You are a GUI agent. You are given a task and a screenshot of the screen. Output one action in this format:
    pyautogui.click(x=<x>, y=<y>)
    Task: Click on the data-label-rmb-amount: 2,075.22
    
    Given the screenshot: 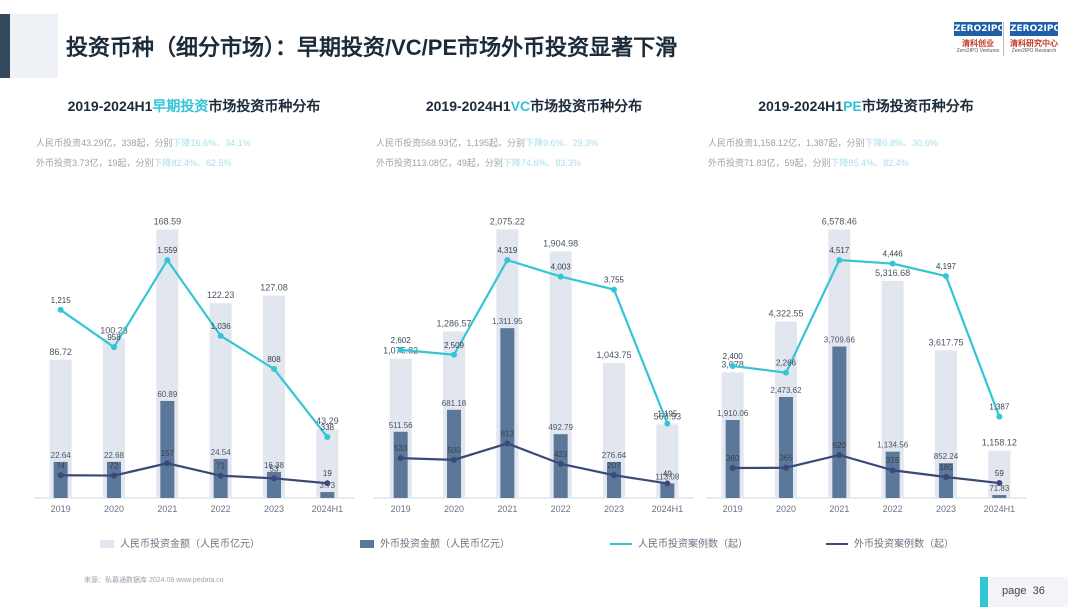 What is the action you would take?
    pyautogui.click(x=507, y=221)
    